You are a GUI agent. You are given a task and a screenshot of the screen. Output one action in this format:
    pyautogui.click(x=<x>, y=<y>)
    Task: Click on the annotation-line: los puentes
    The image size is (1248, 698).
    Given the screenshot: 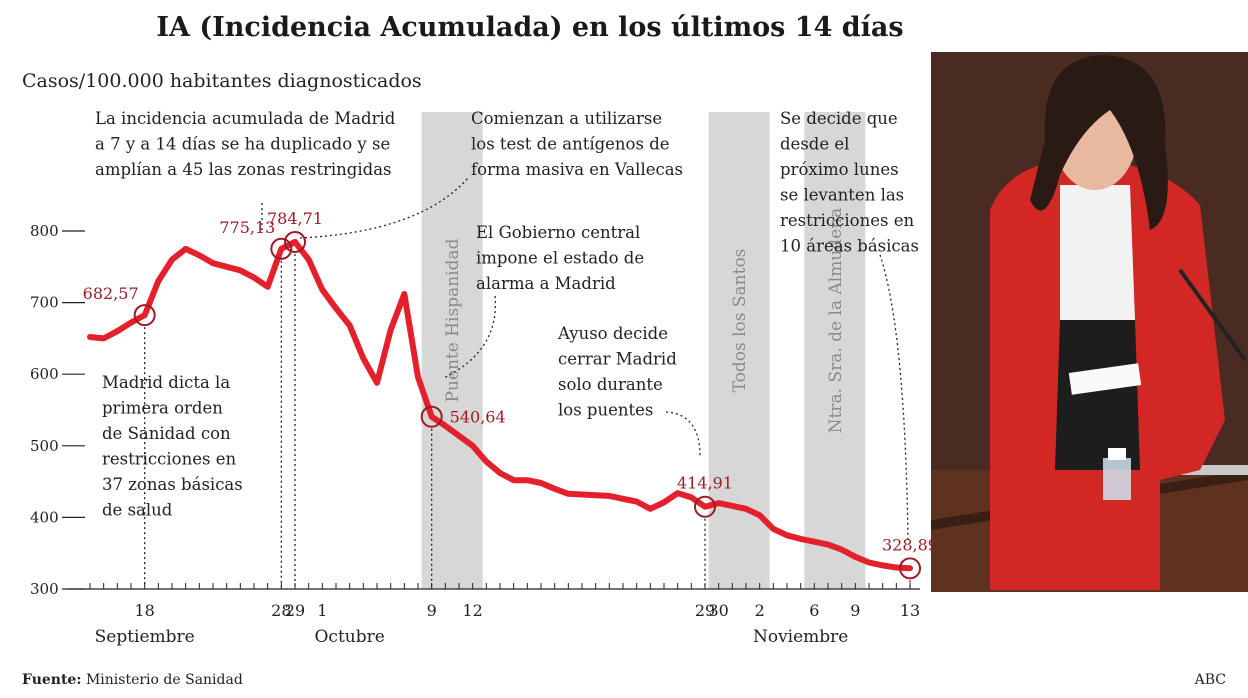 What is the action you would take?
    pyautogui.click(x=605, y=410)
    